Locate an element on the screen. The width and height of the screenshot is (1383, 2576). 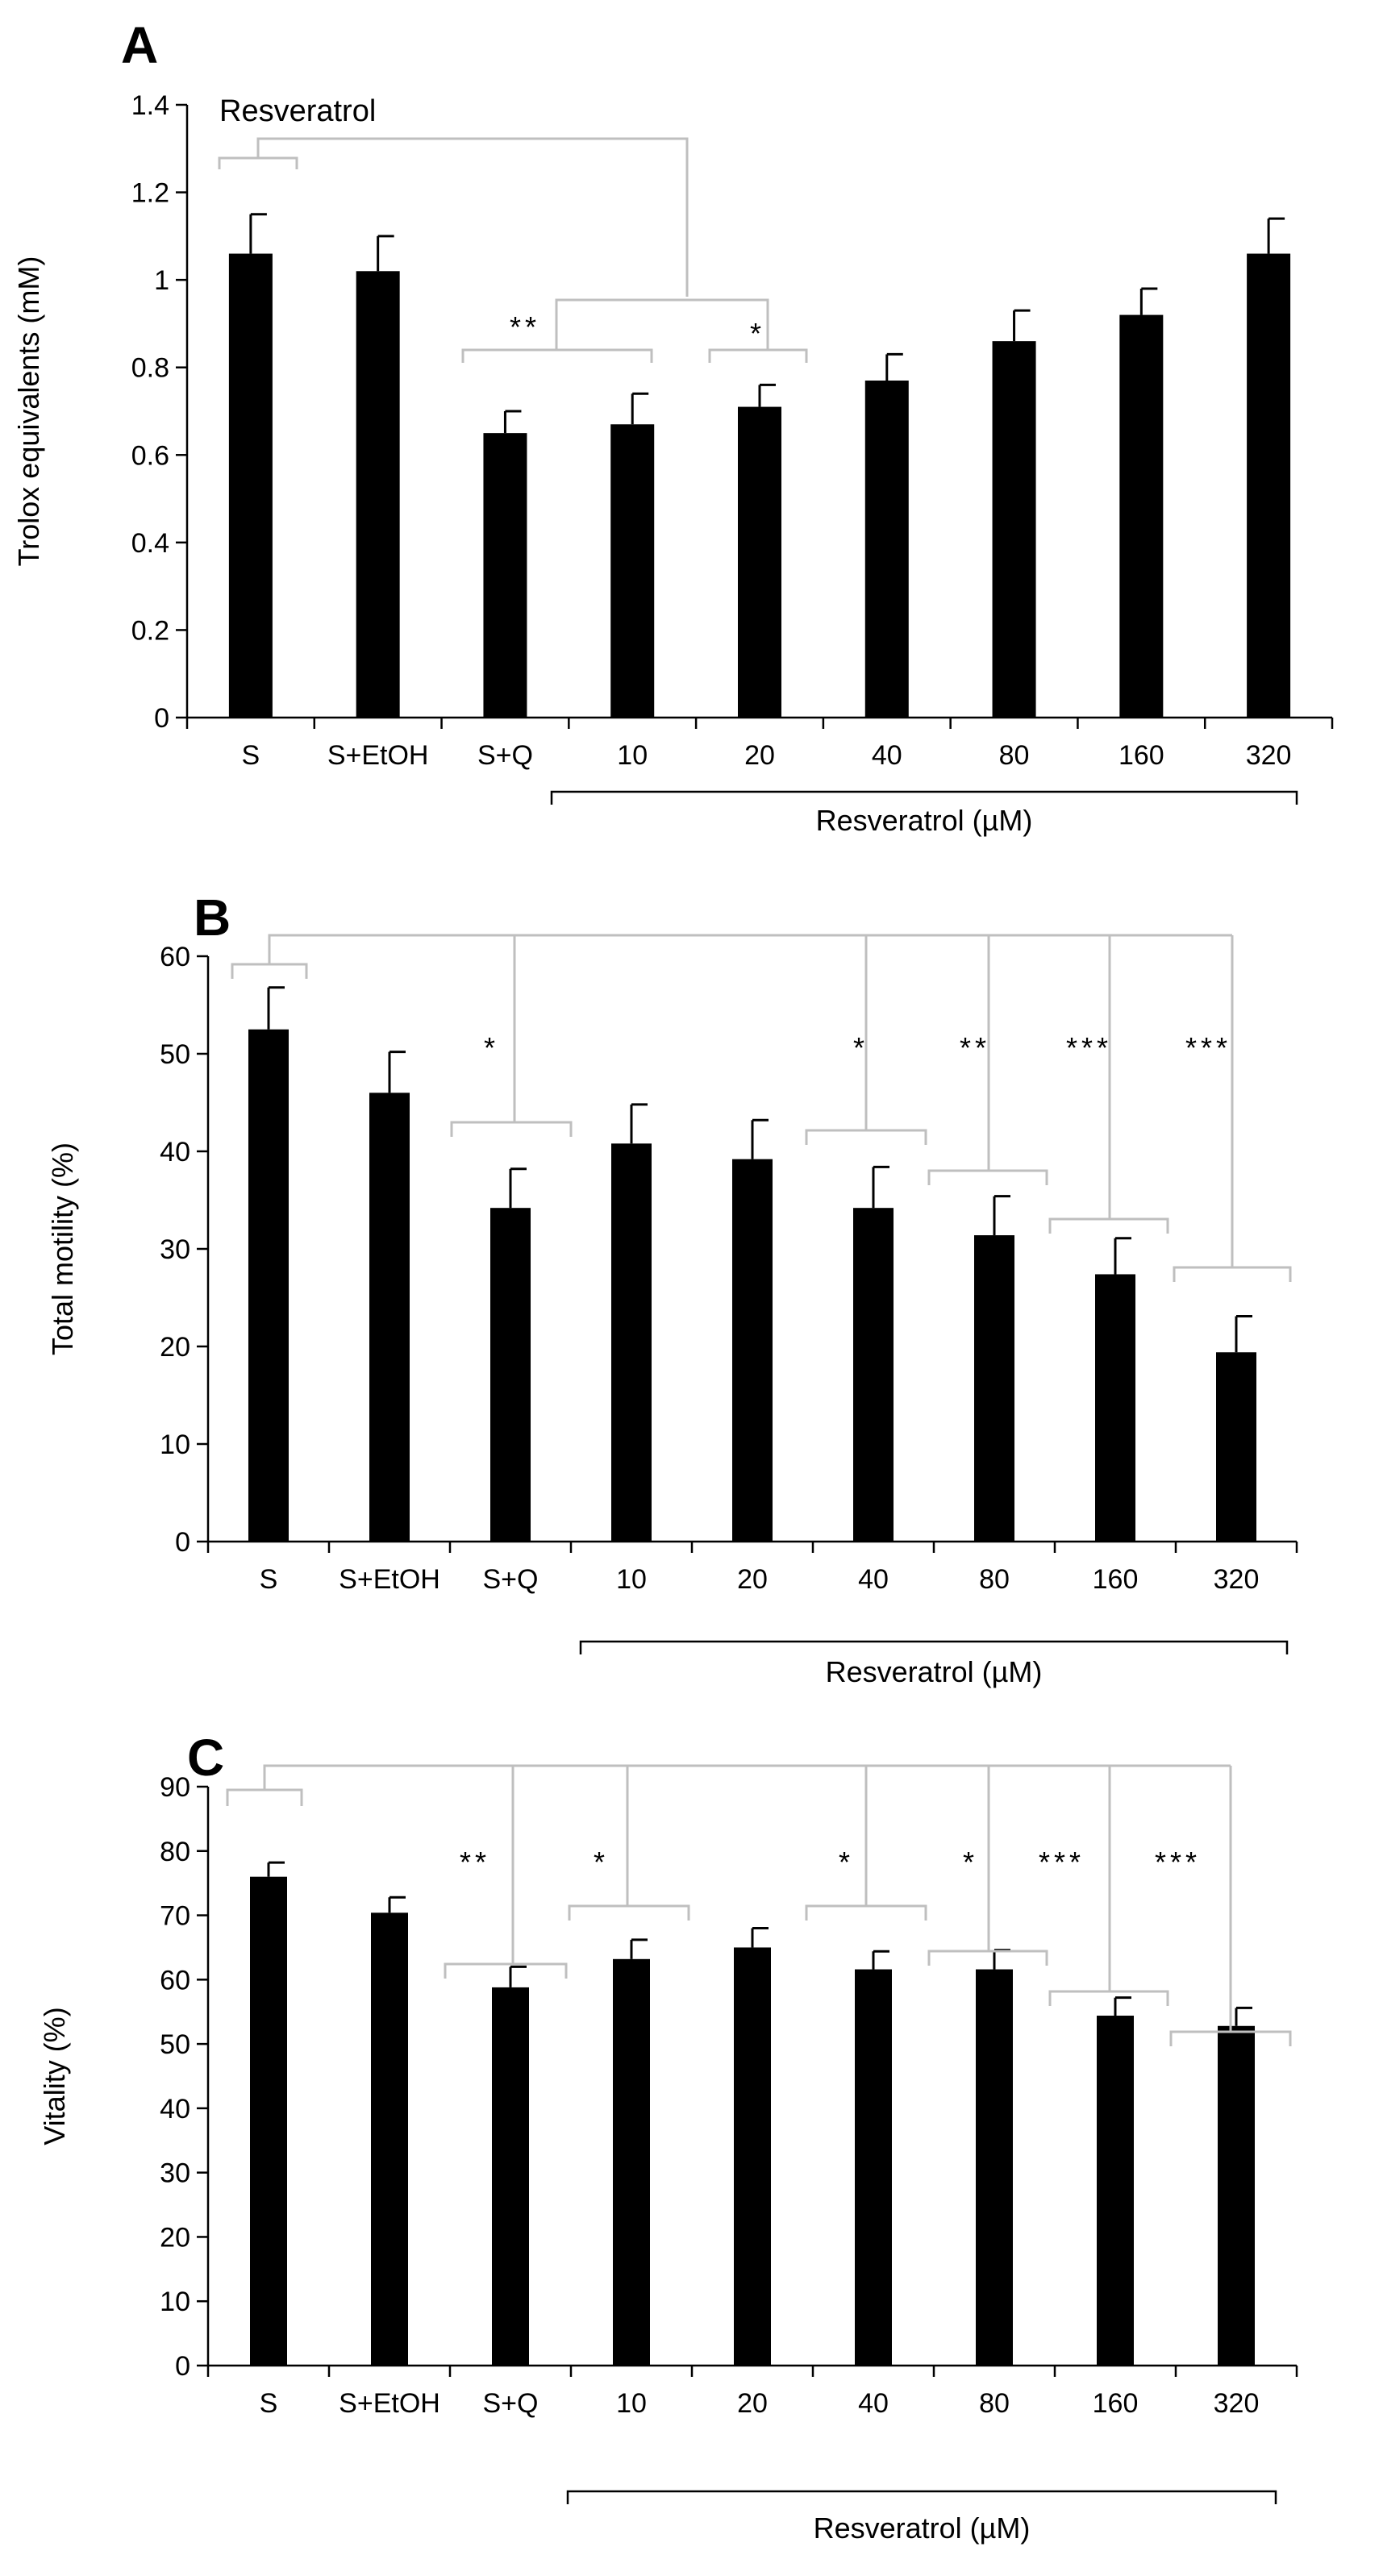
panel-b-y-axis-label: Total motility (%) is located at coordinates (62, 1249).